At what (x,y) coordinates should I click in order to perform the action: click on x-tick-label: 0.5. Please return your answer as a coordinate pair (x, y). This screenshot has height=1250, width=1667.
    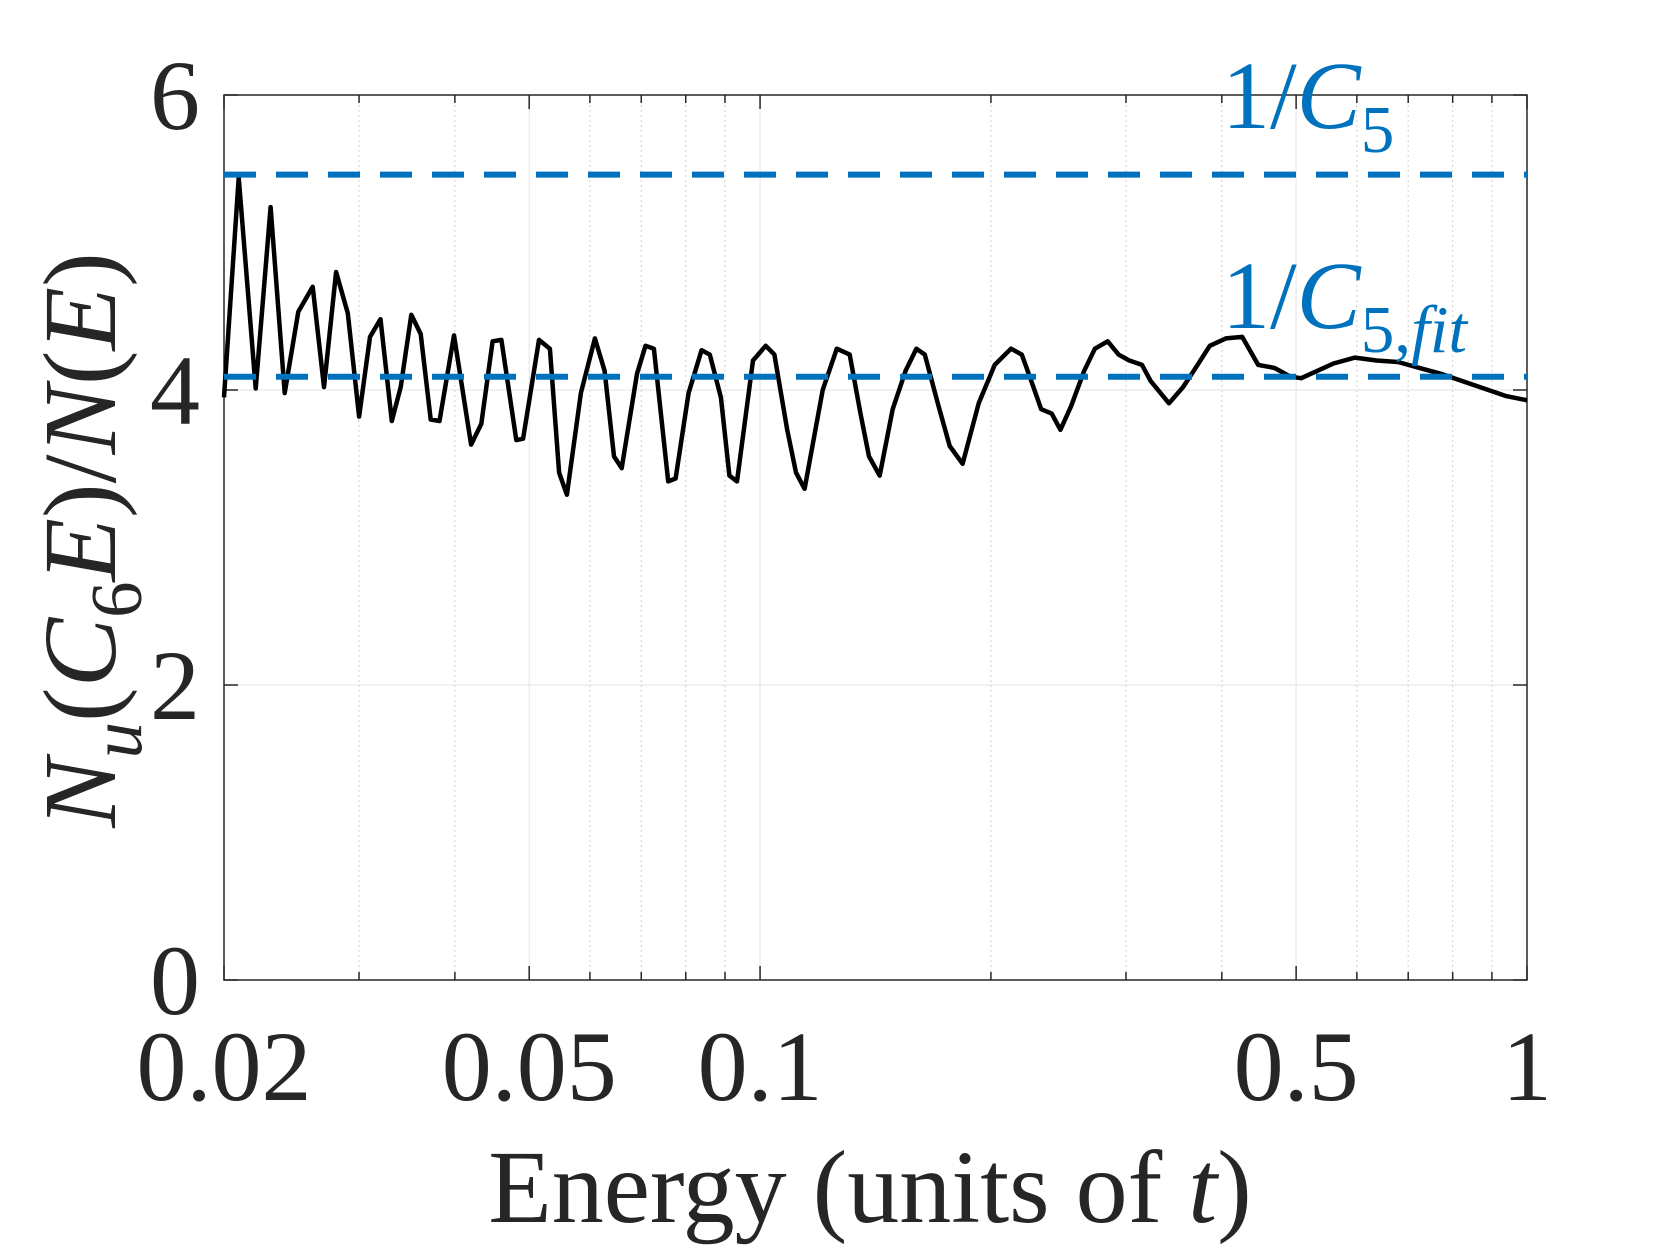
    Looking at the image, I should click on (1296, 1066).